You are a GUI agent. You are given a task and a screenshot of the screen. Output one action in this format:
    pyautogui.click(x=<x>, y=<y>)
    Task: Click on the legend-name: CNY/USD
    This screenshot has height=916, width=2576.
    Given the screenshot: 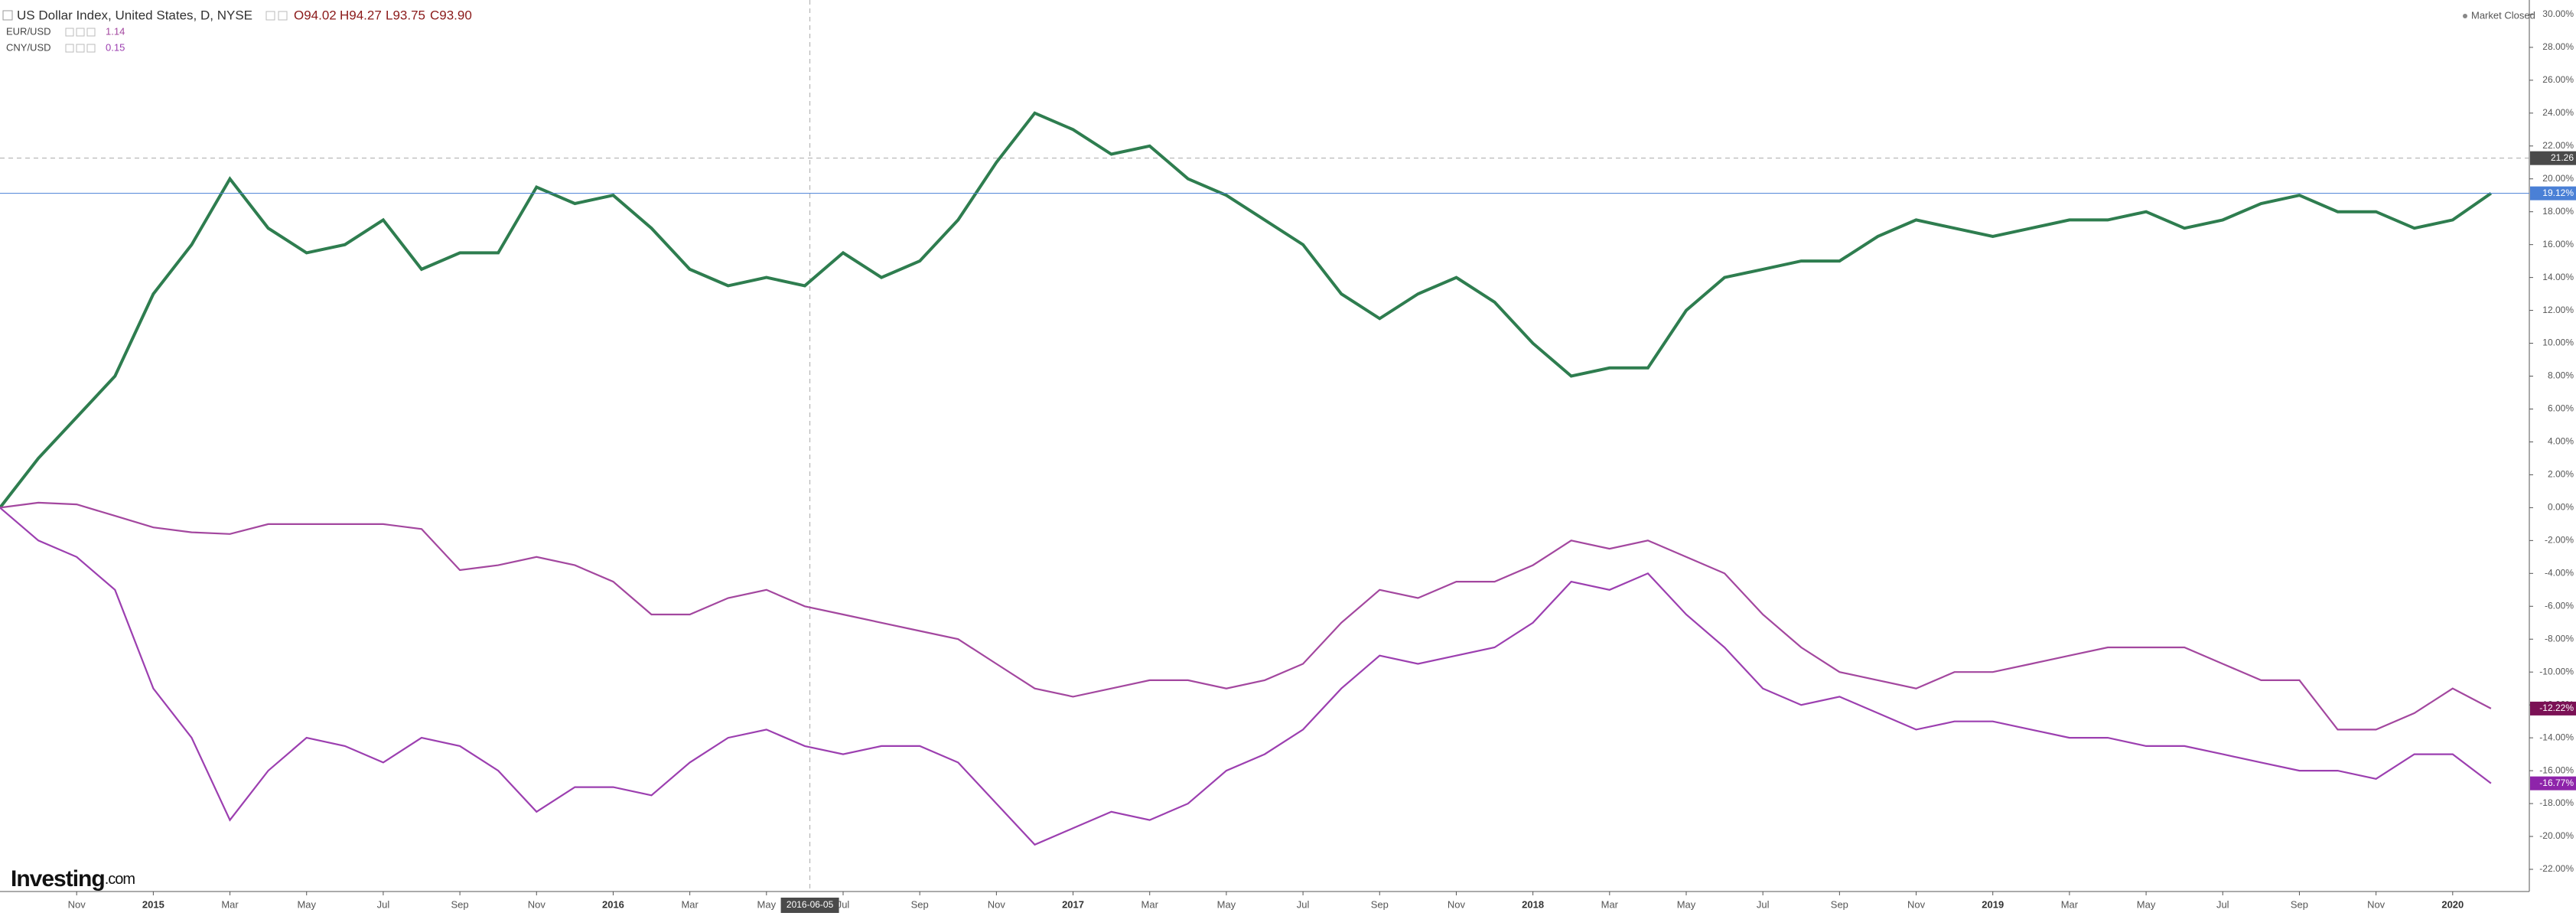 What is the action you would take?
    pyautogui.click(x=29, y=47)
    